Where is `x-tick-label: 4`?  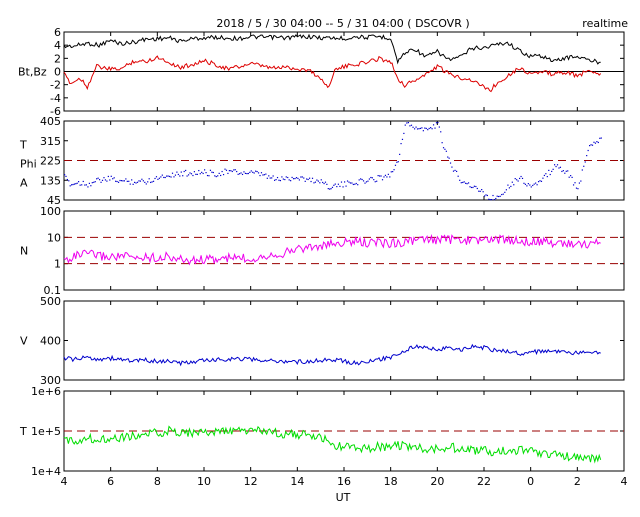 x-tick-label: 4 is located at coordinates (624, 481).